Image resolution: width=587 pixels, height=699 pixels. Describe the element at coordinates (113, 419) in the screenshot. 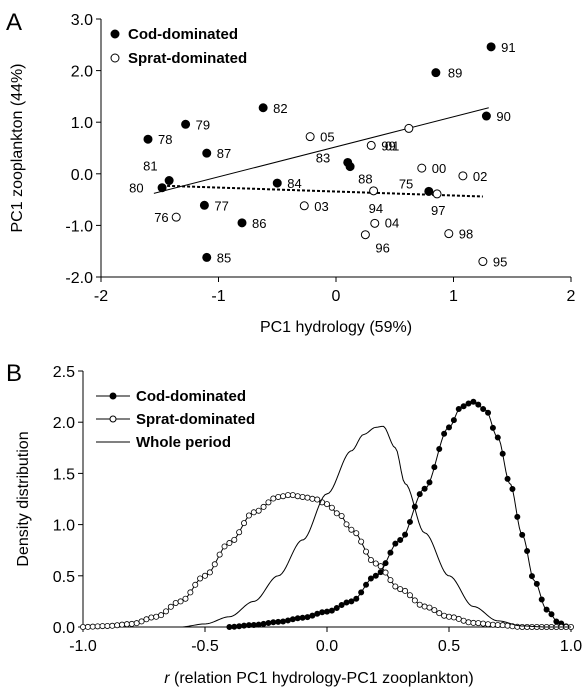

I see `legend-b-sprat-marker` at that location.